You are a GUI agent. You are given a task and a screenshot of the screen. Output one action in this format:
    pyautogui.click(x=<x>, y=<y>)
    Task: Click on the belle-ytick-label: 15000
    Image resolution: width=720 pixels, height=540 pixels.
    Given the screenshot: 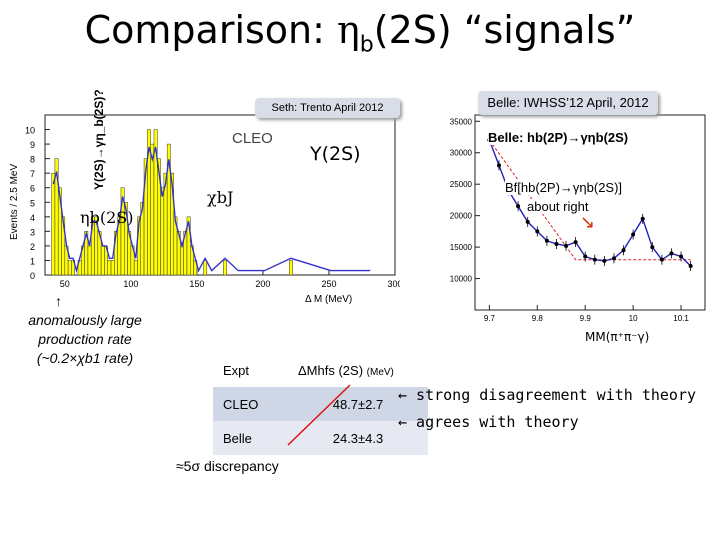 What is the action you would take?
    pyautogui.click(x=461, y=247)
    